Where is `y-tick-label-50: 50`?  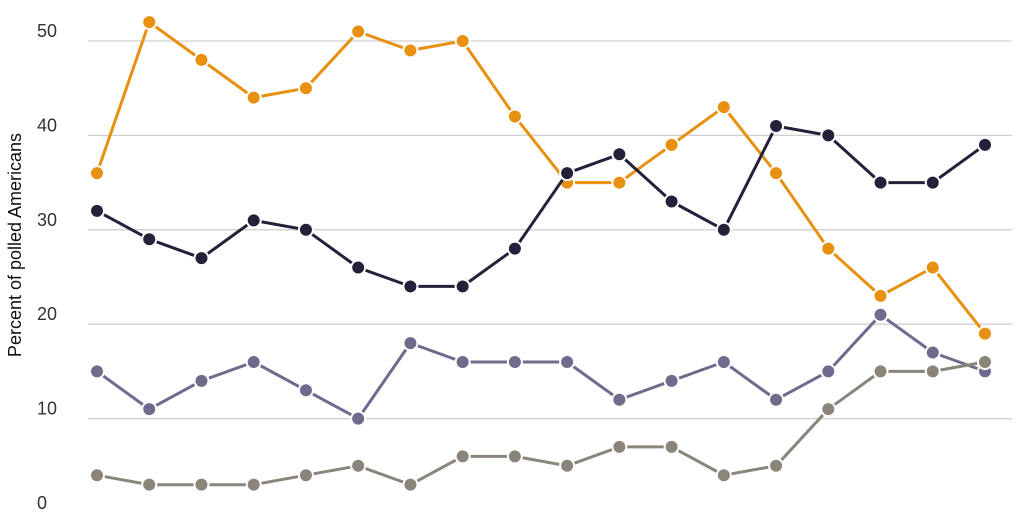
y-tick-label-50: 50 is located at coordinates (47, 31).